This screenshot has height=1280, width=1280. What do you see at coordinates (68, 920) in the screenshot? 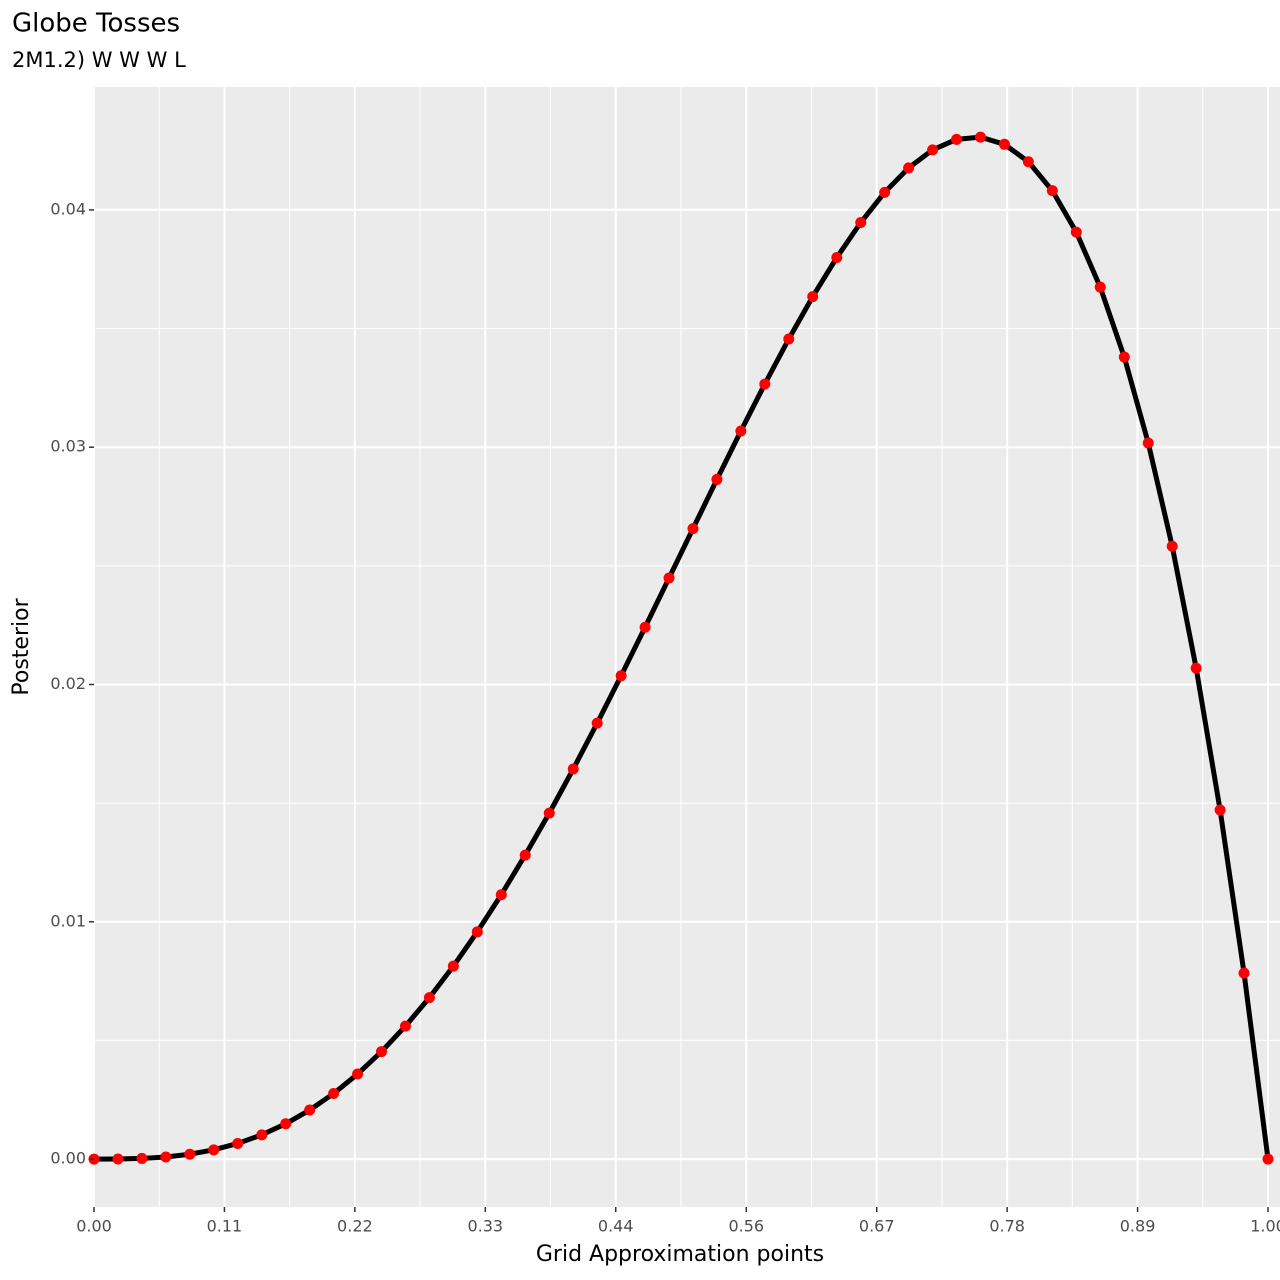
I see `y-tick-label: 0.01` at bounding box center [68, 920].